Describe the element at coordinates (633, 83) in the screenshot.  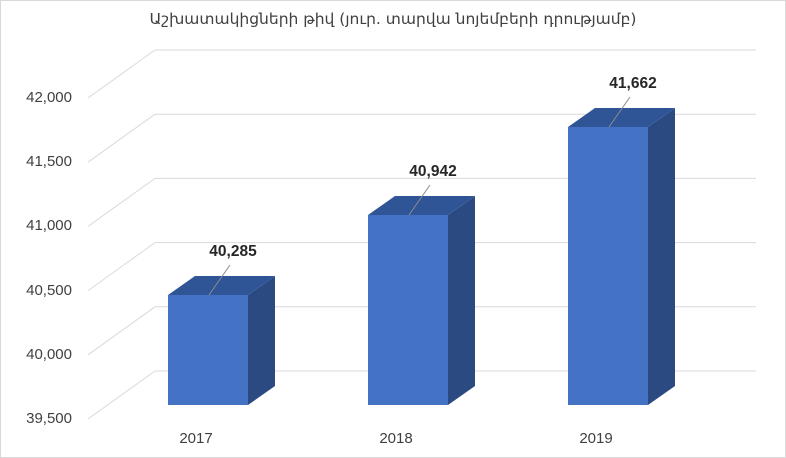
I see `data-label: 41,662` at that location.